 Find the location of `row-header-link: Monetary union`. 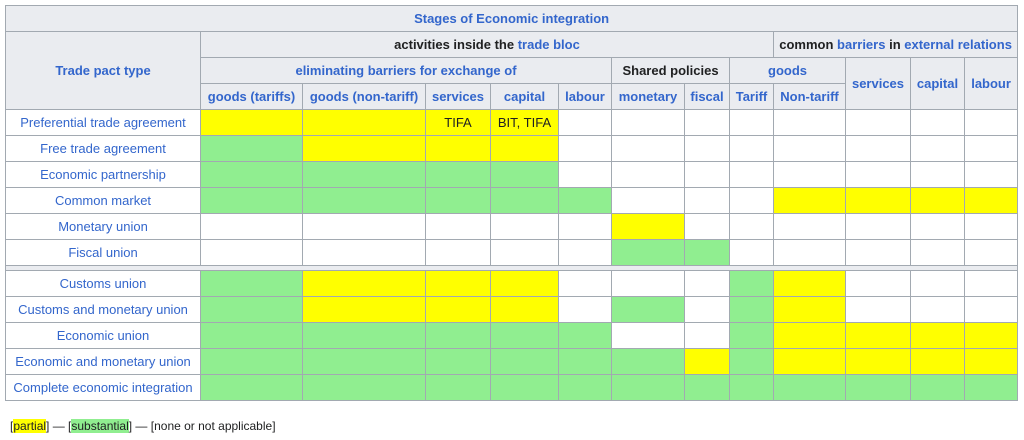

row-header-link: Monetary union is located at coordinates (103, 226).